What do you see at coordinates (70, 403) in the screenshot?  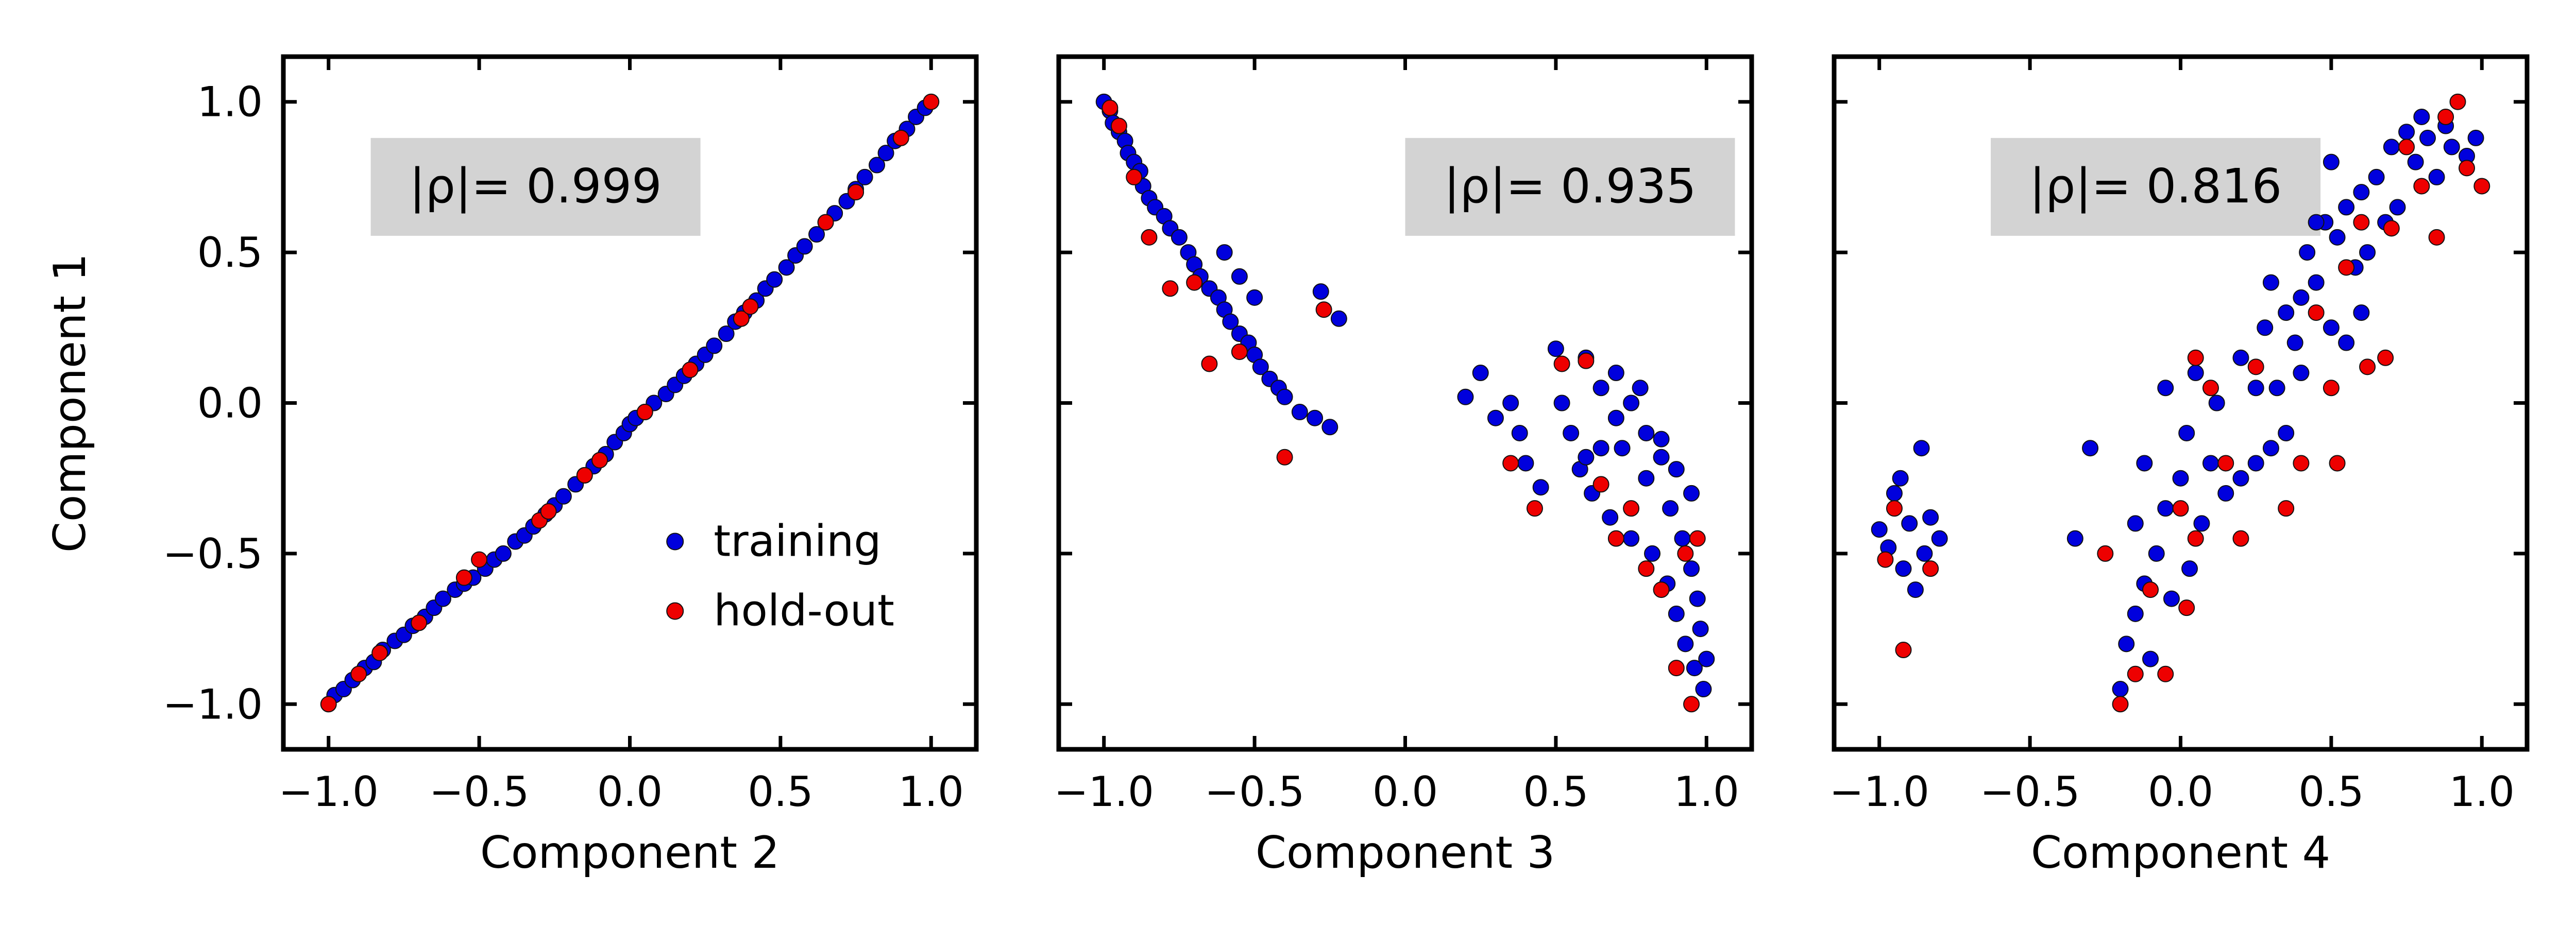 I see `y-axis-label: Component 1` at bounding box center [70, 403].